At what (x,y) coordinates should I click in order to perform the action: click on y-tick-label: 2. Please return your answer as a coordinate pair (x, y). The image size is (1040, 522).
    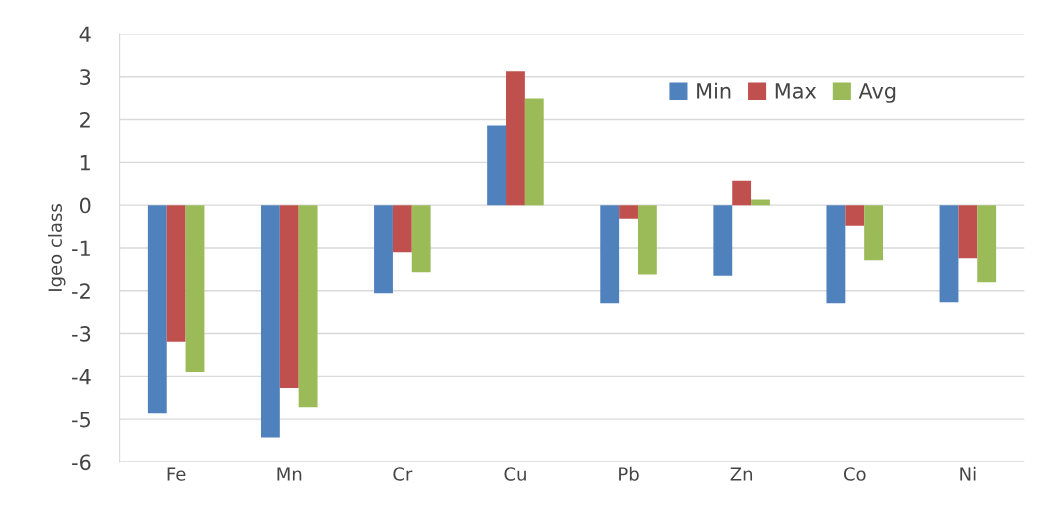
    Looking at the image, I should click on (85, 119).